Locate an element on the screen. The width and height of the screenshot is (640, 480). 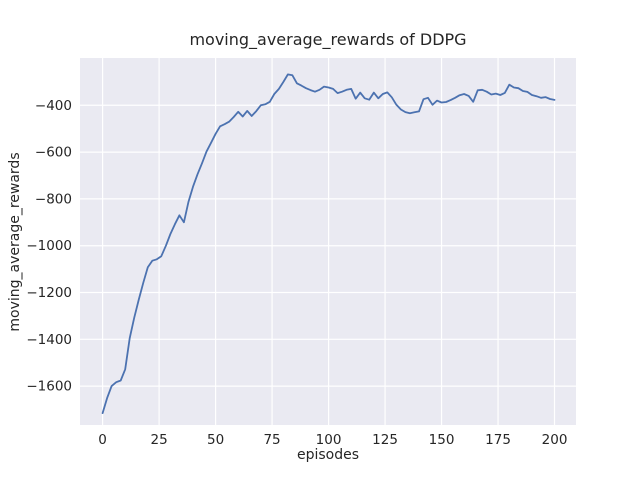
x-tick-label: 125 is located at coordinates (385, 440).